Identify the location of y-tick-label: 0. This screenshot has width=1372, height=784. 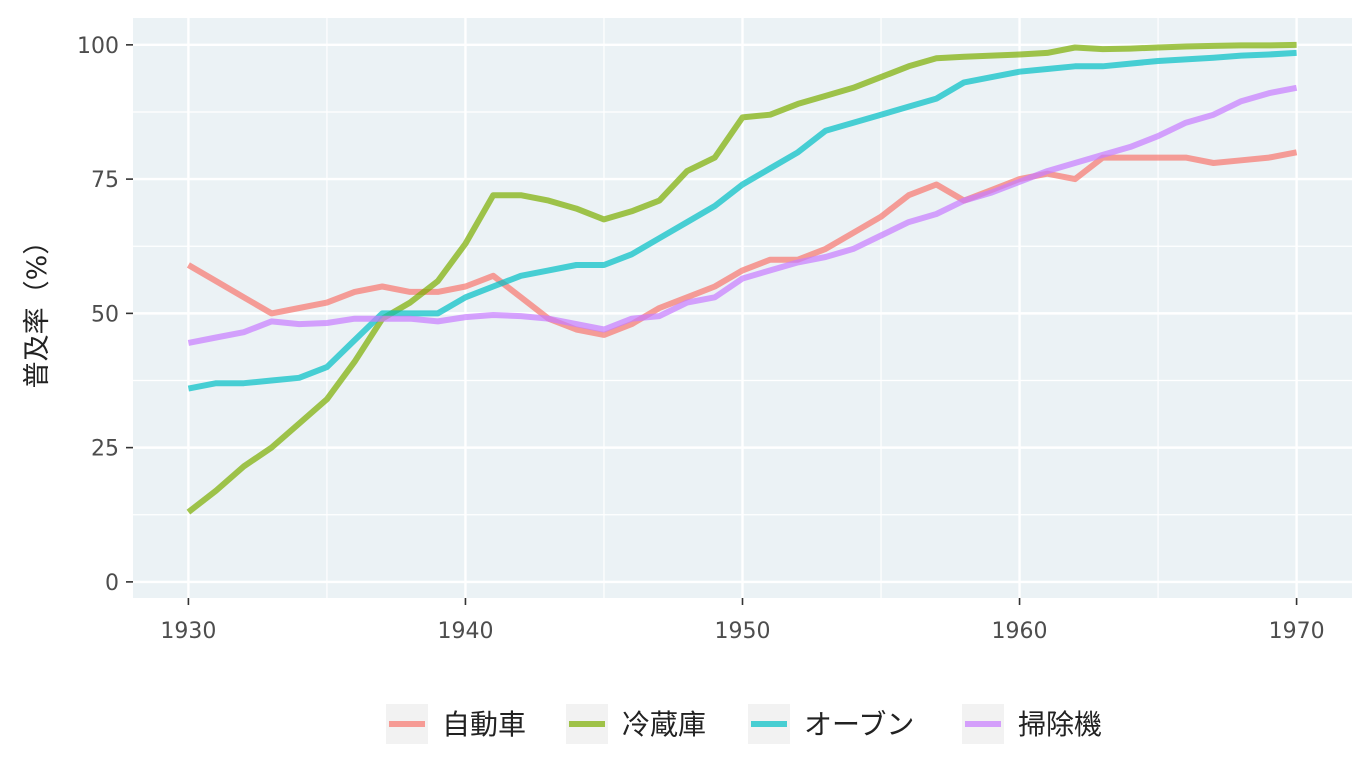
(112, 583).